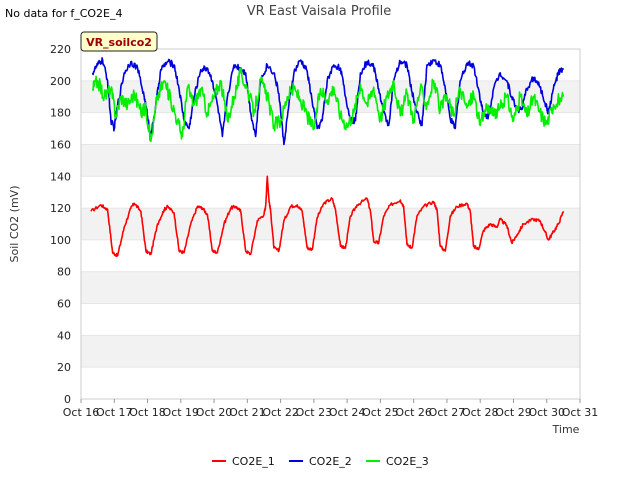  Describe the element at coordinates (60, 49) in the screenshot. I see `y-tick-label: 220` at that location.